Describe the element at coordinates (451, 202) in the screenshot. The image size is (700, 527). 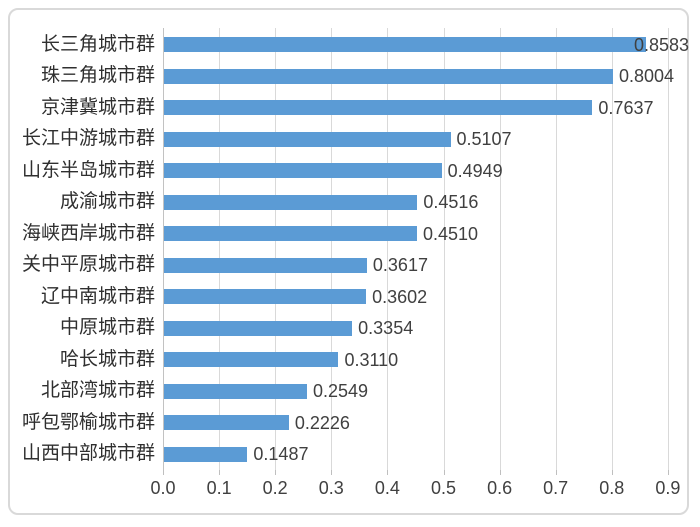
I see `value-label: 0.4516` at that location.